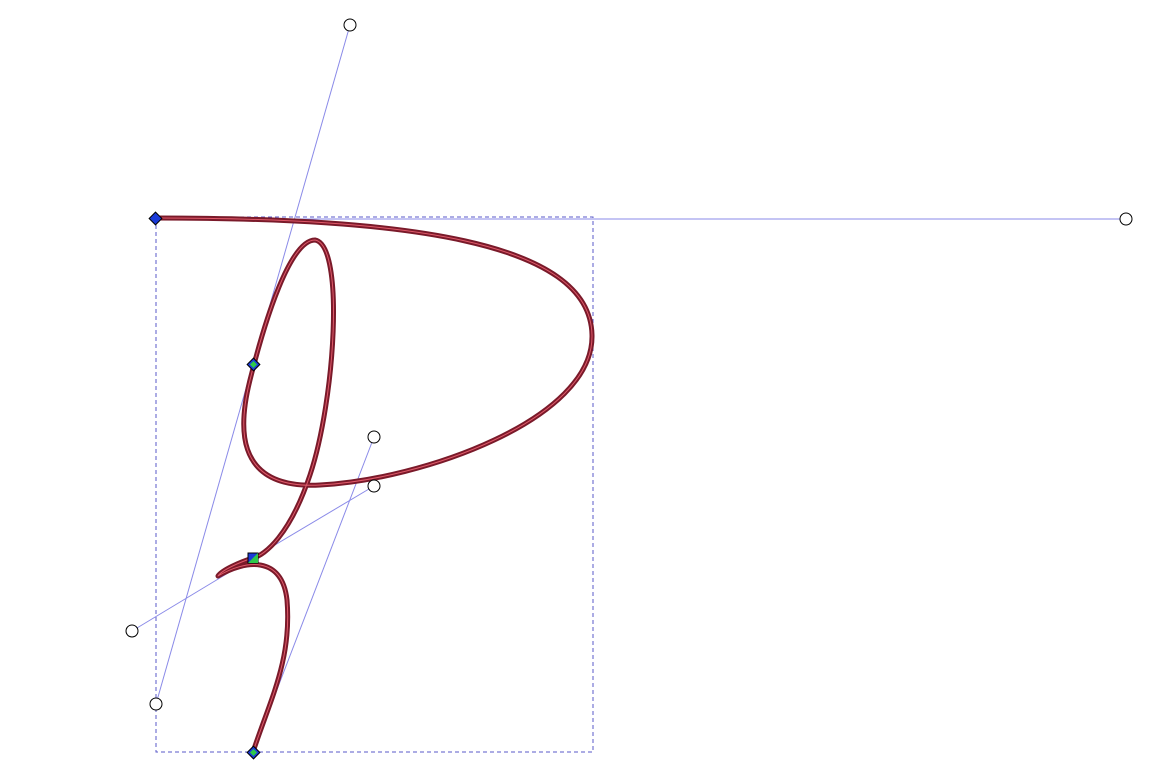 This screenshot has height=766, width=1163. I want to click on handle-line-lower-left, so click(204, 534).